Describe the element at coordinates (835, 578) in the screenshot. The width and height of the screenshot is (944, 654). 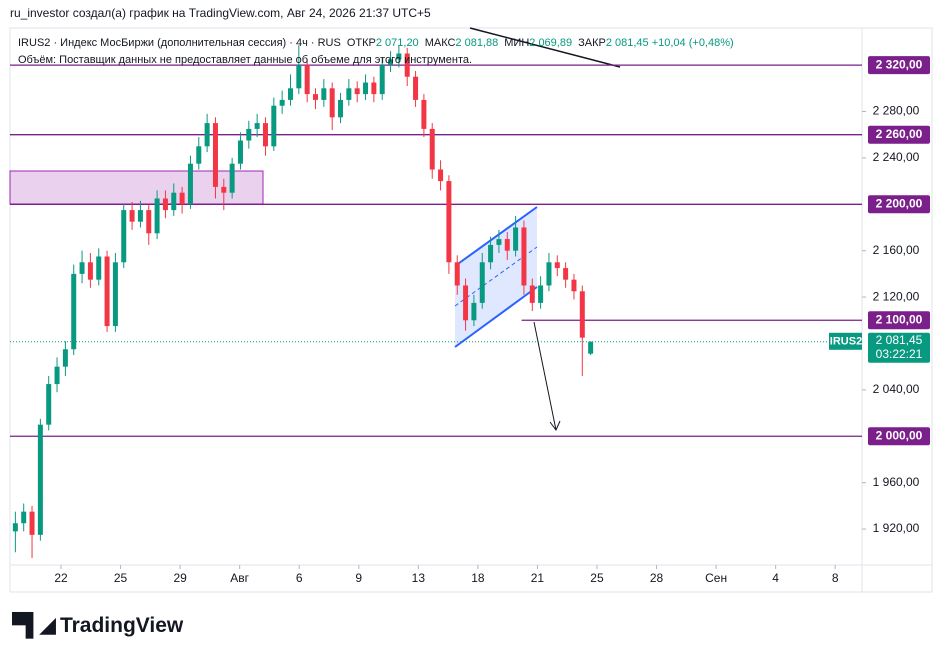
I see `x-tick-label: 8` at that location.